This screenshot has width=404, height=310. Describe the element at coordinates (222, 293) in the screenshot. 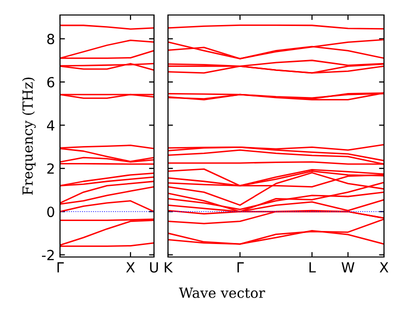

I see `x-axis-title: Wave vector` at that location.